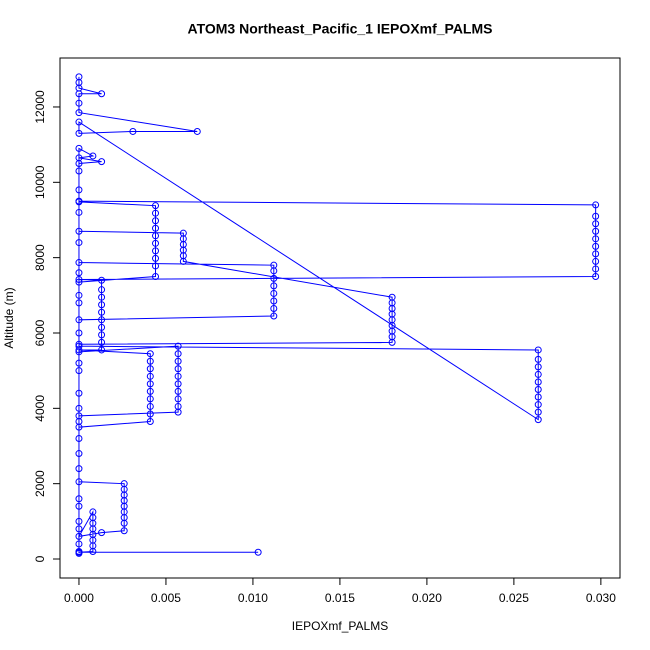 This screenshot has width=650, height=650. I want to click on x-tick-label: 0.000, so click(79, 598).